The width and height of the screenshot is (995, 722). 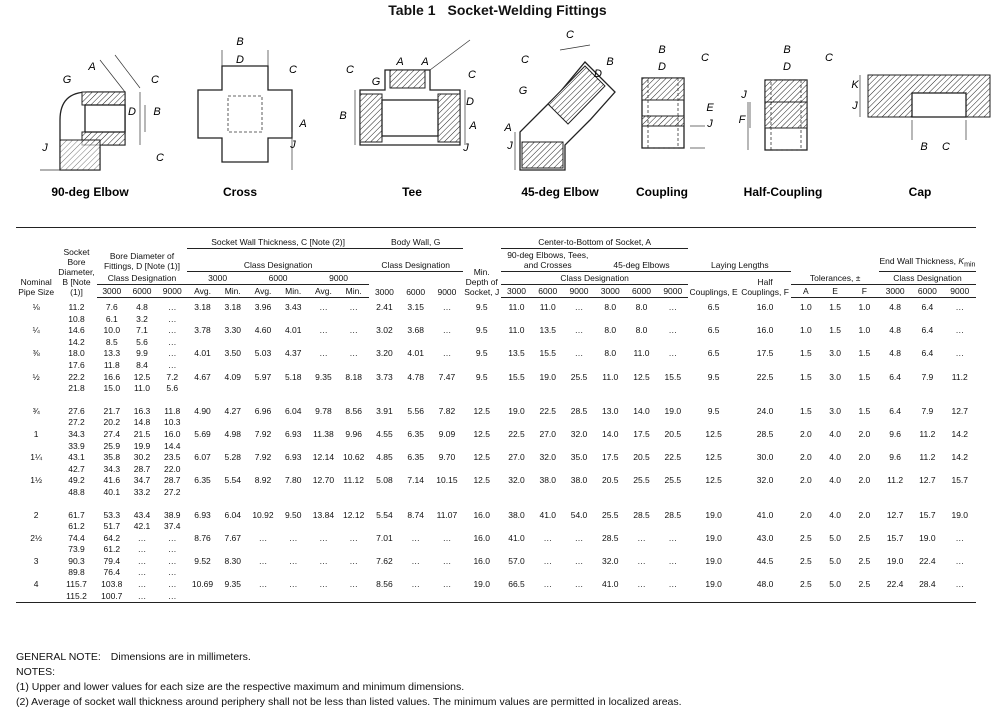 I want to click on min-value-cell: 34.3, so click(x=112, y=468).